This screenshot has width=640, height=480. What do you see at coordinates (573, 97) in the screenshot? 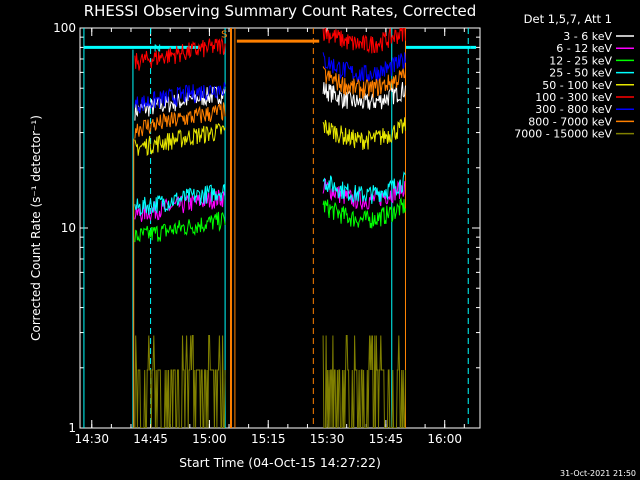
I see `legend-label: 100 - 300 keV` at bounding box center [573, 97].